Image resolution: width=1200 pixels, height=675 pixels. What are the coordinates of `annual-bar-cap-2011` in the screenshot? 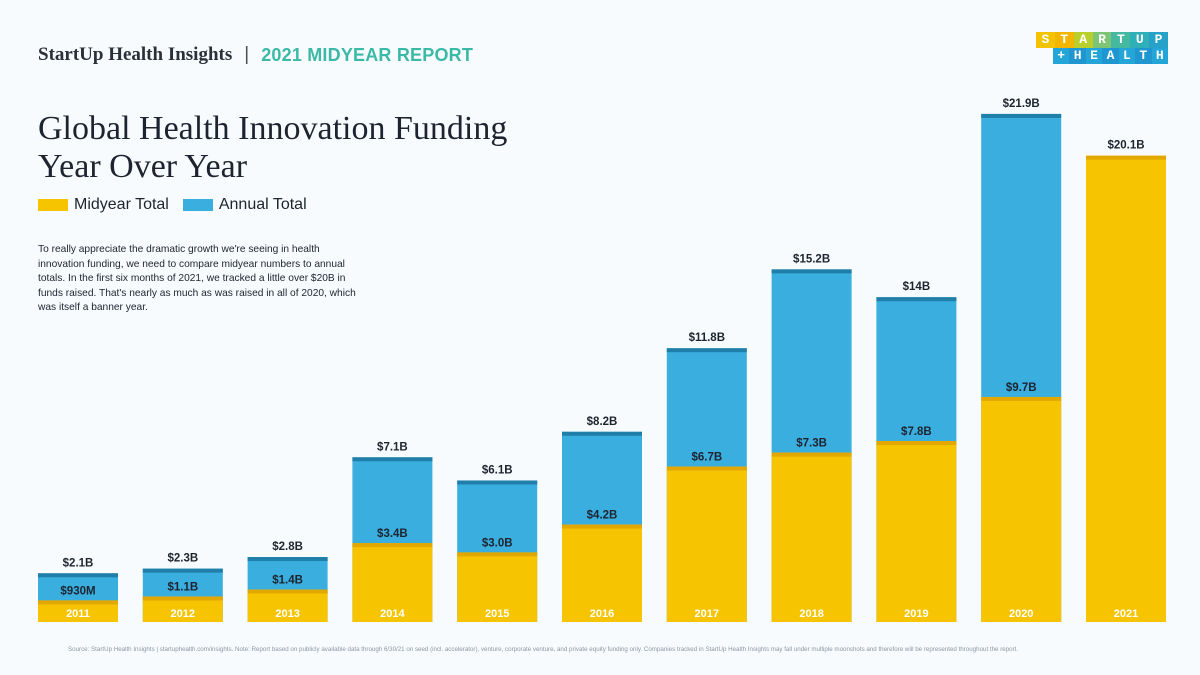 It's located at (78, 575).